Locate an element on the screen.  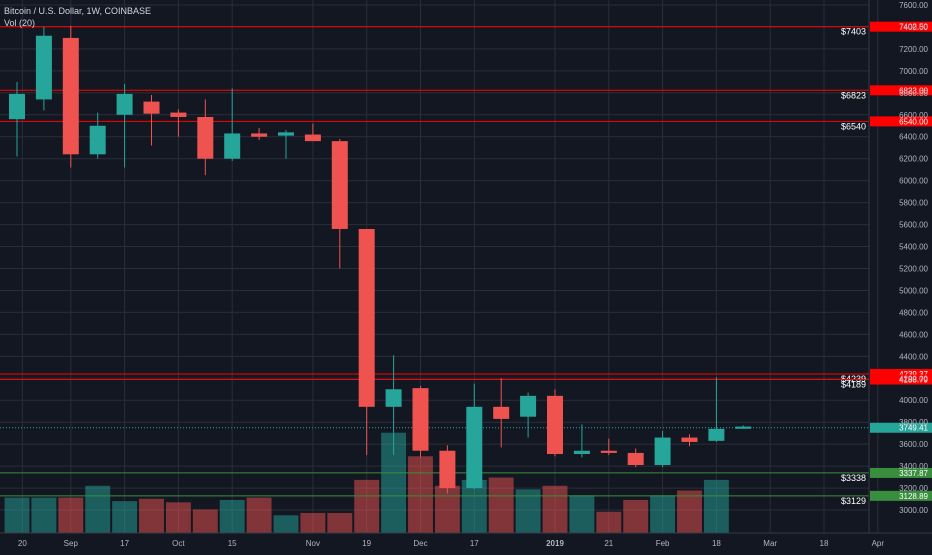
y-tick-label: 4000.00 is located at coordinates (913, 400).